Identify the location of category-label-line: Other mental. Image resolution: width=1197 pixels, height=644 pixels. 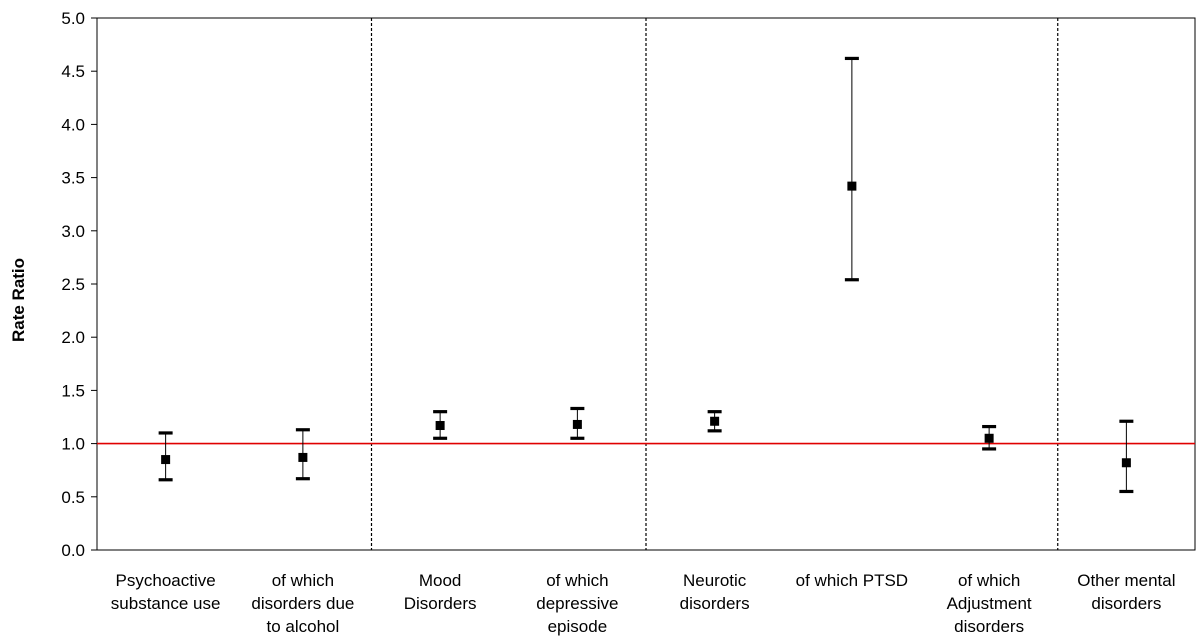
(1126, 580).